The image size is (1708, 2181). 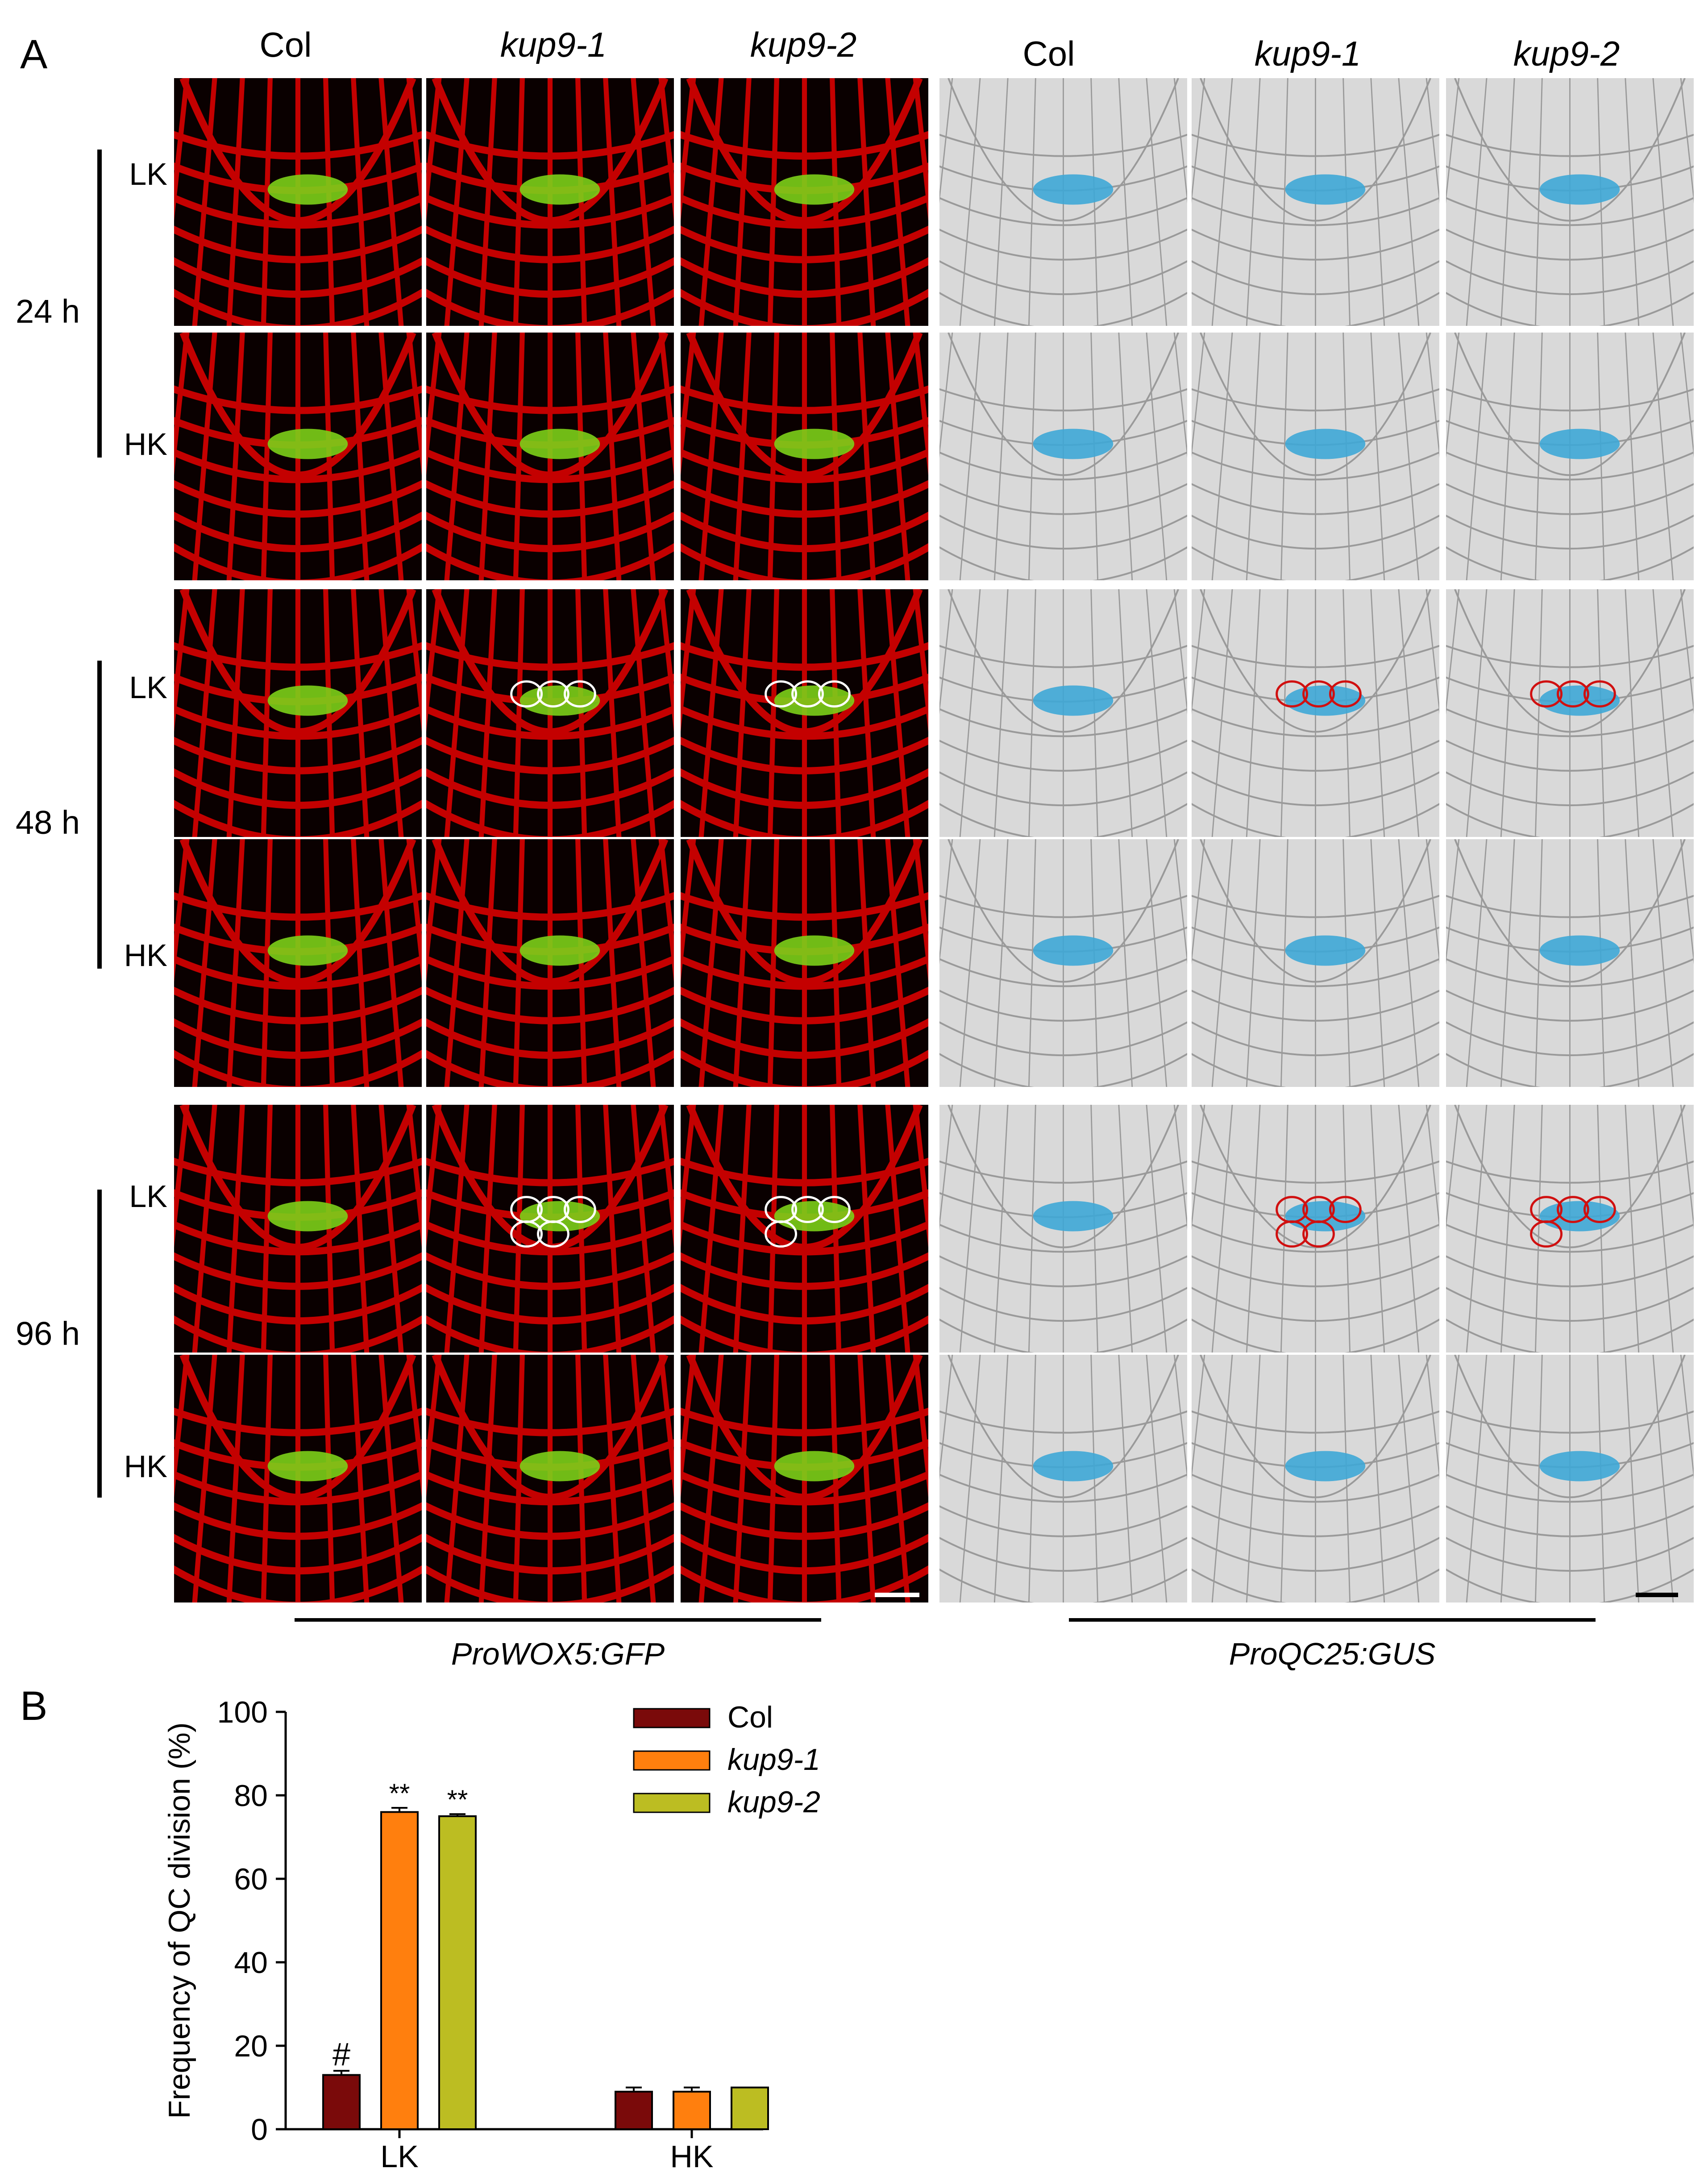 What do you see at coordinates (34, 54) in the screenshot?
I see `panel-a-letter: A` at bounding box center [34, 54].